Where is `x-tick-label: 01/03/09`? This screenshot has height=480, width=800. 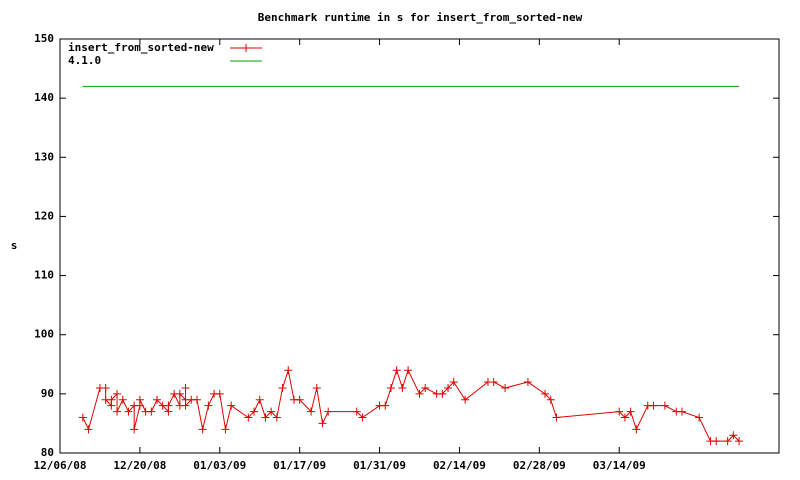
x-tick-label: 01/03/09 is located at coordinates (219, 465).